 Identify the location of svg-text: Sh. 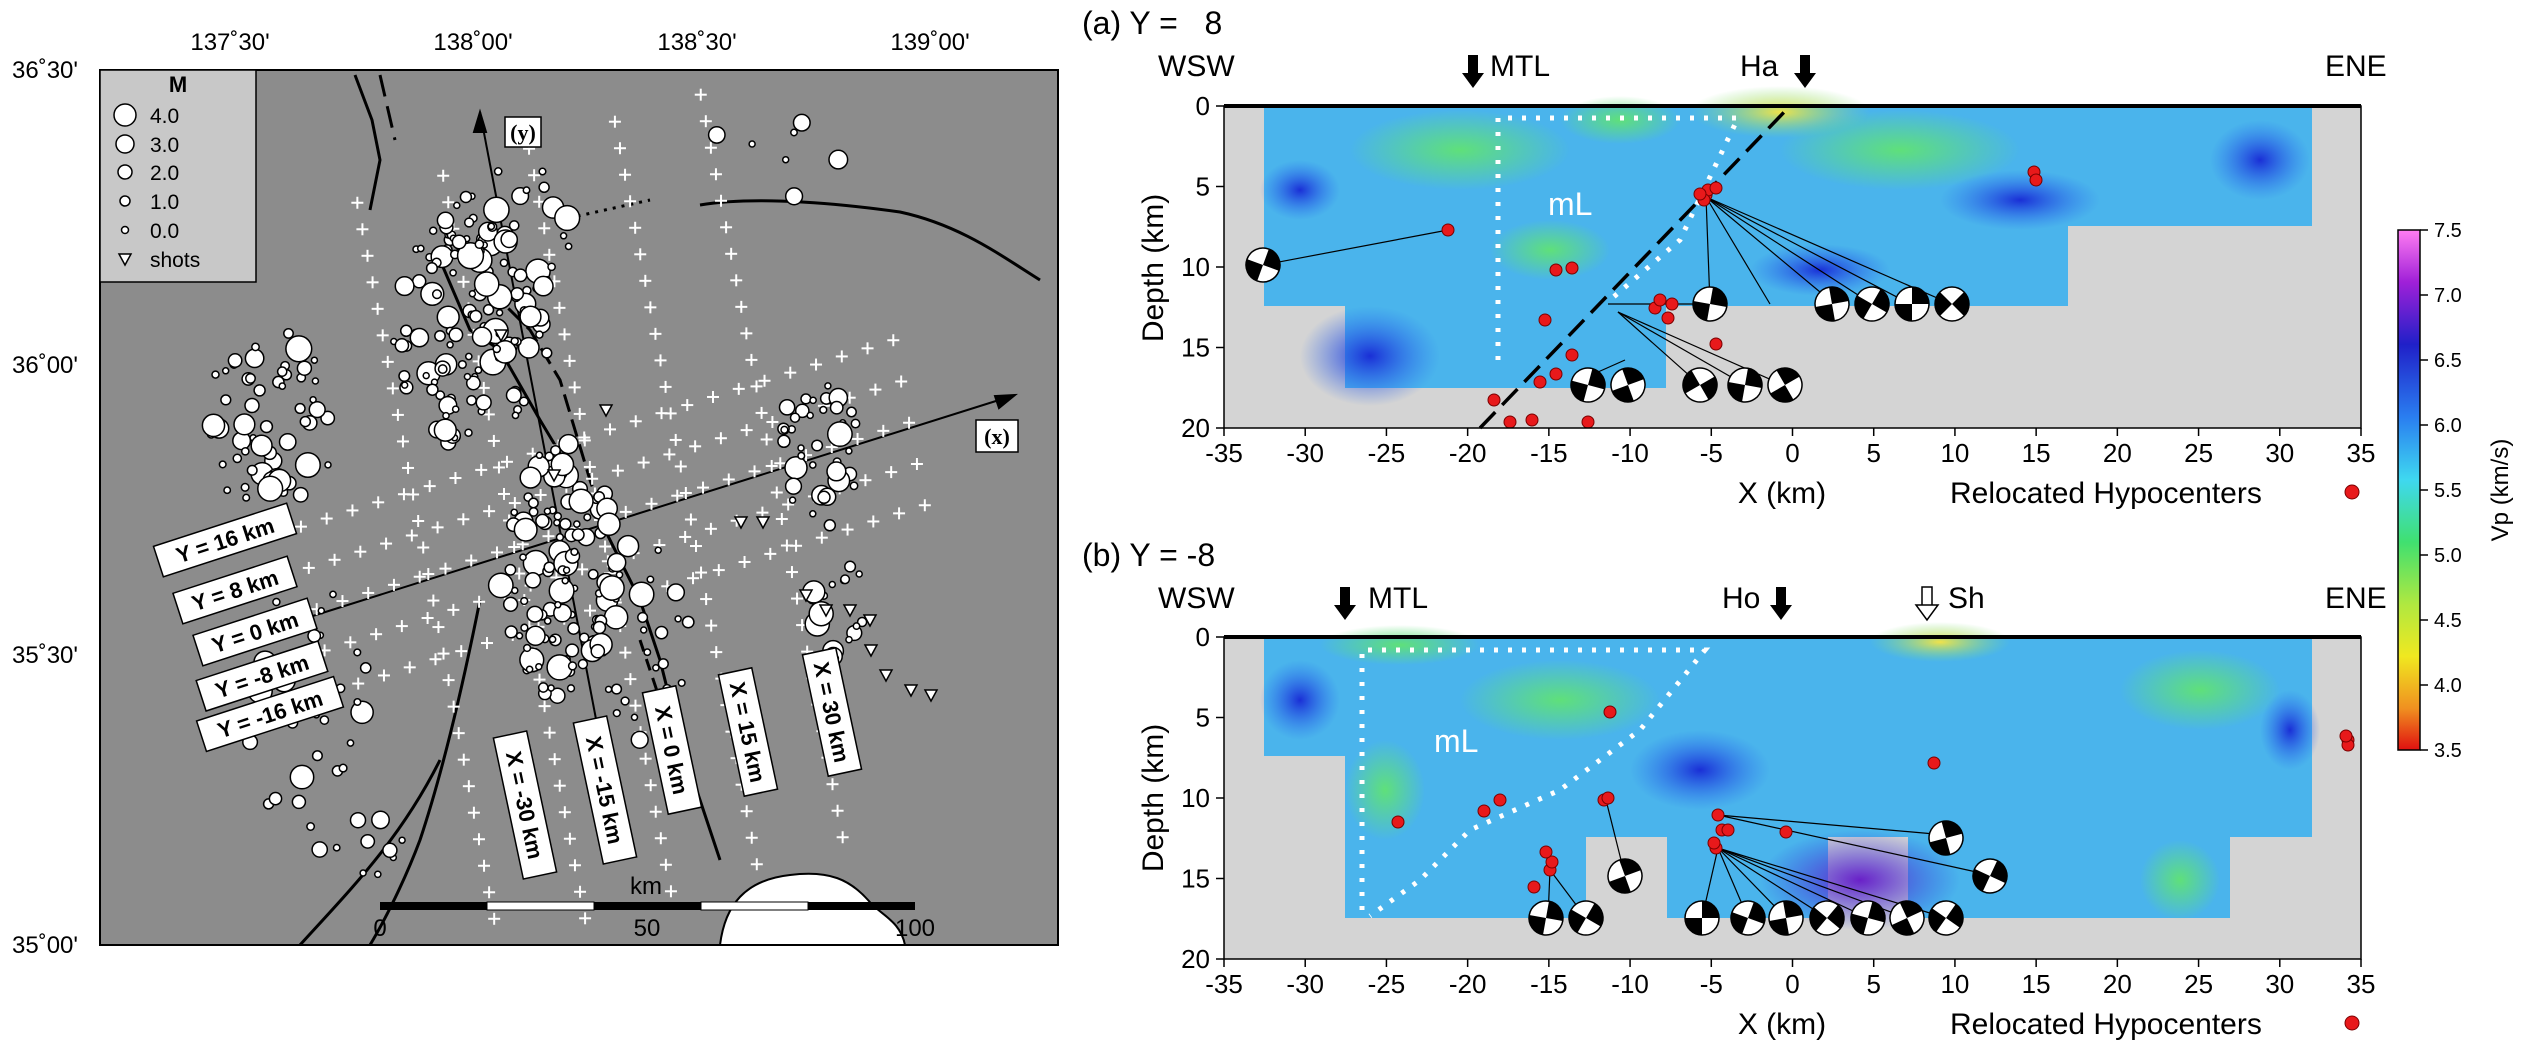
(1966, 598).